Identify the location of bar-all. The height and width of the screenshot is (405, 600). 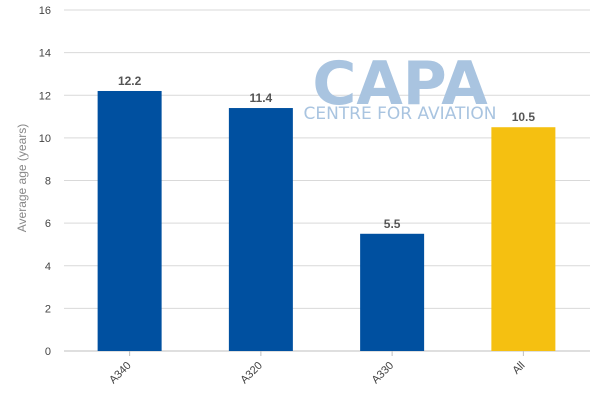
(523, 239).